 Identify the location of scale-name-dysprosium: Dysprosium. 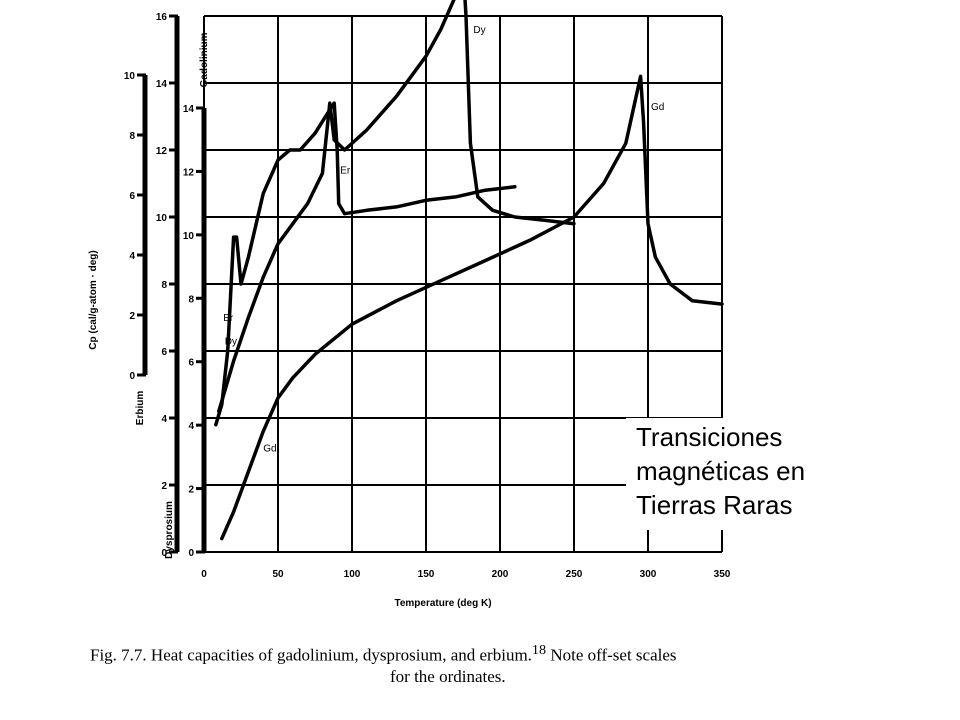
(169, 530).